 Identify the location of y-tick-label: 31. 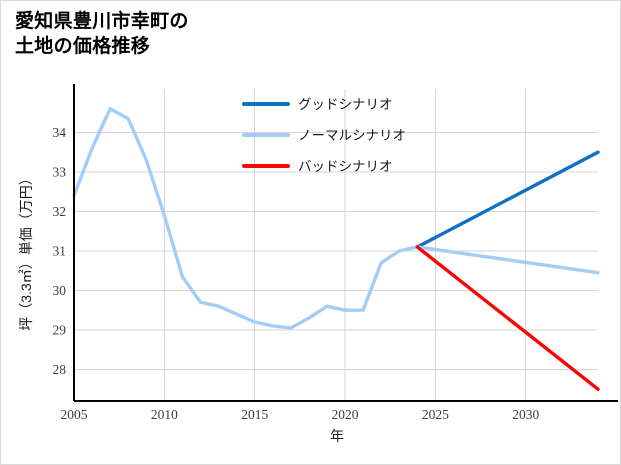
(60, 250).